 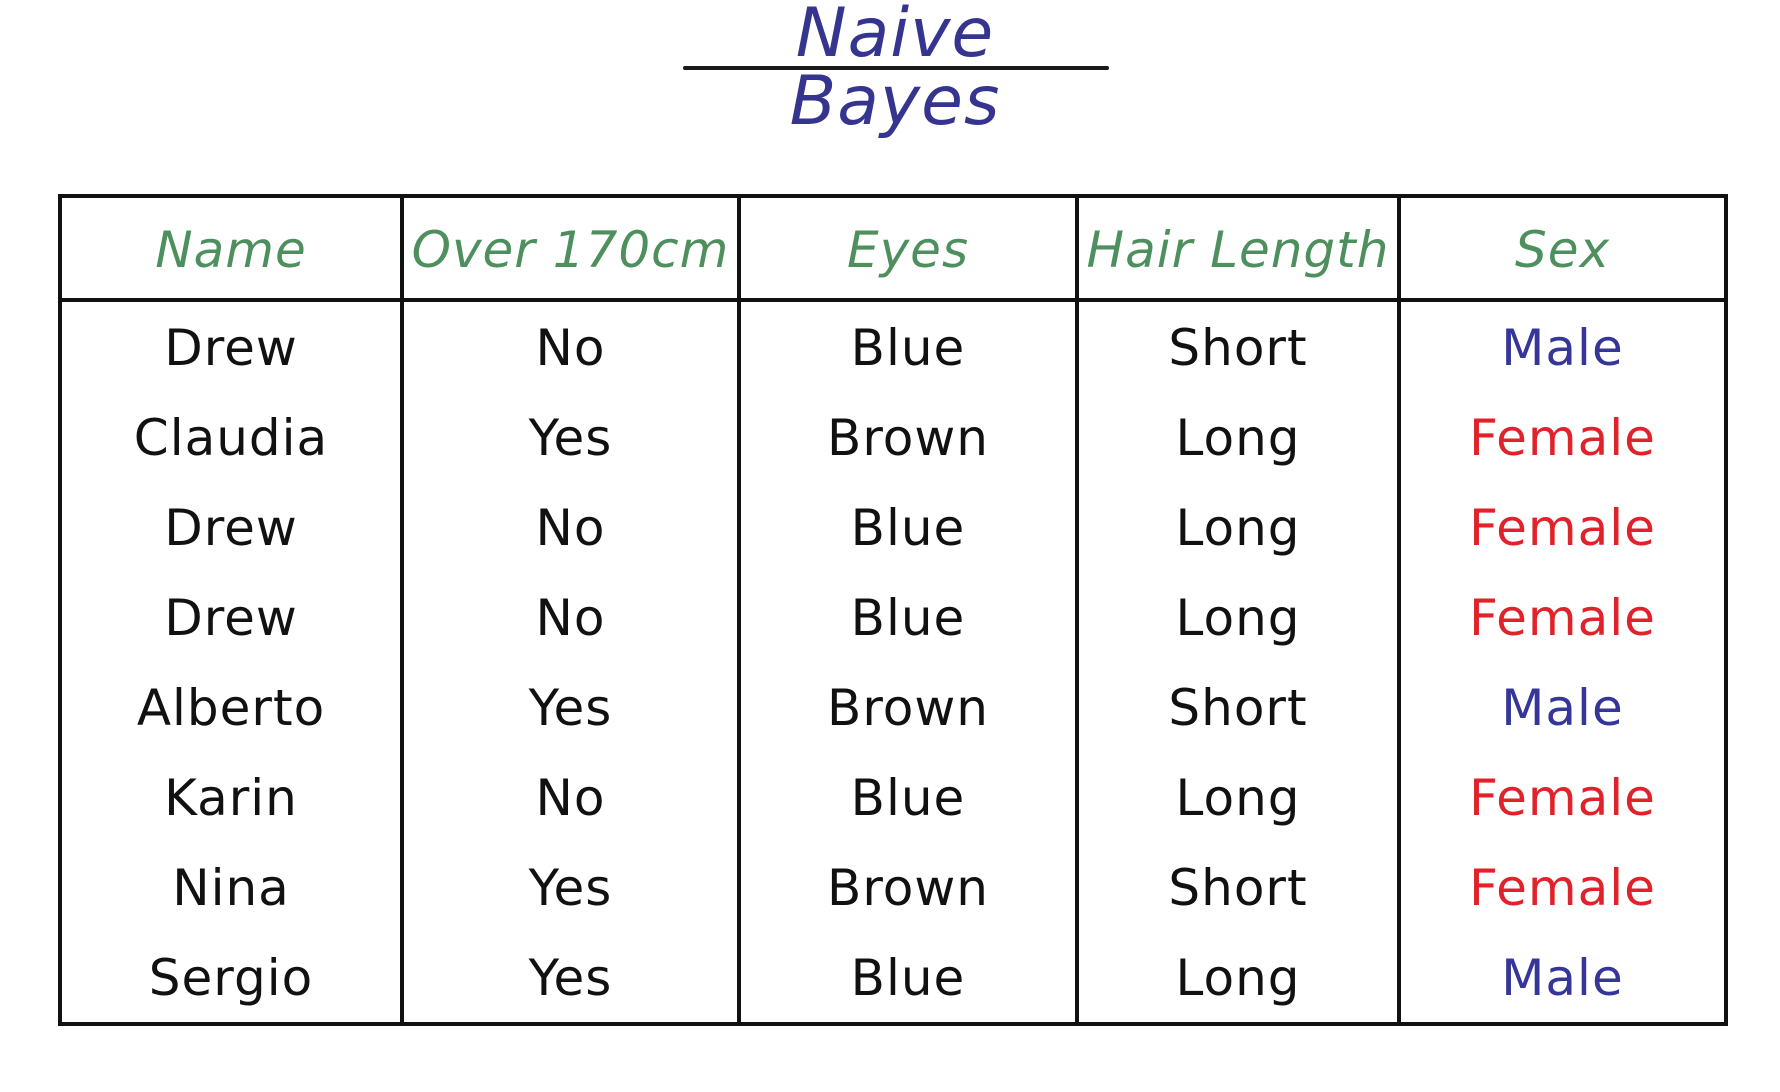 What do you see at coordinates (231, 978) in the screenshot?
I see `cell-name: Sergio` at bounding box center [231, 978].